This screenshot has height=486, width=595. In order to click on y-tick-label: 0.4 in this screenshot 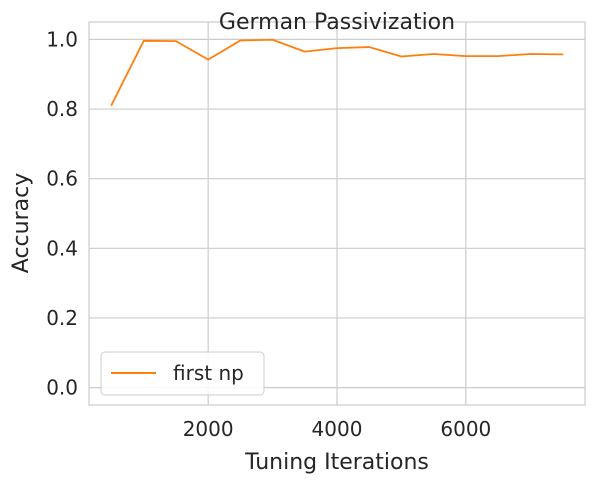, I will do `click(62, 248)`.